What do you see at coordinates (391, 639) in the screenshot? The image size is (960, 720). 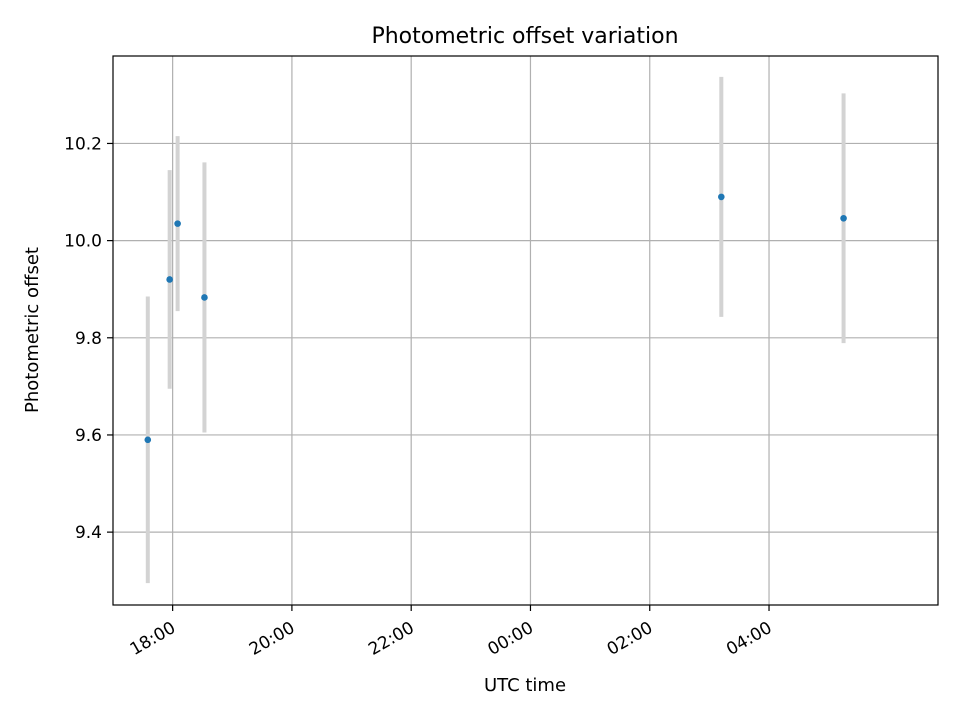 I see `x-tick-label: 22:00` at bounding box center [391, 639].